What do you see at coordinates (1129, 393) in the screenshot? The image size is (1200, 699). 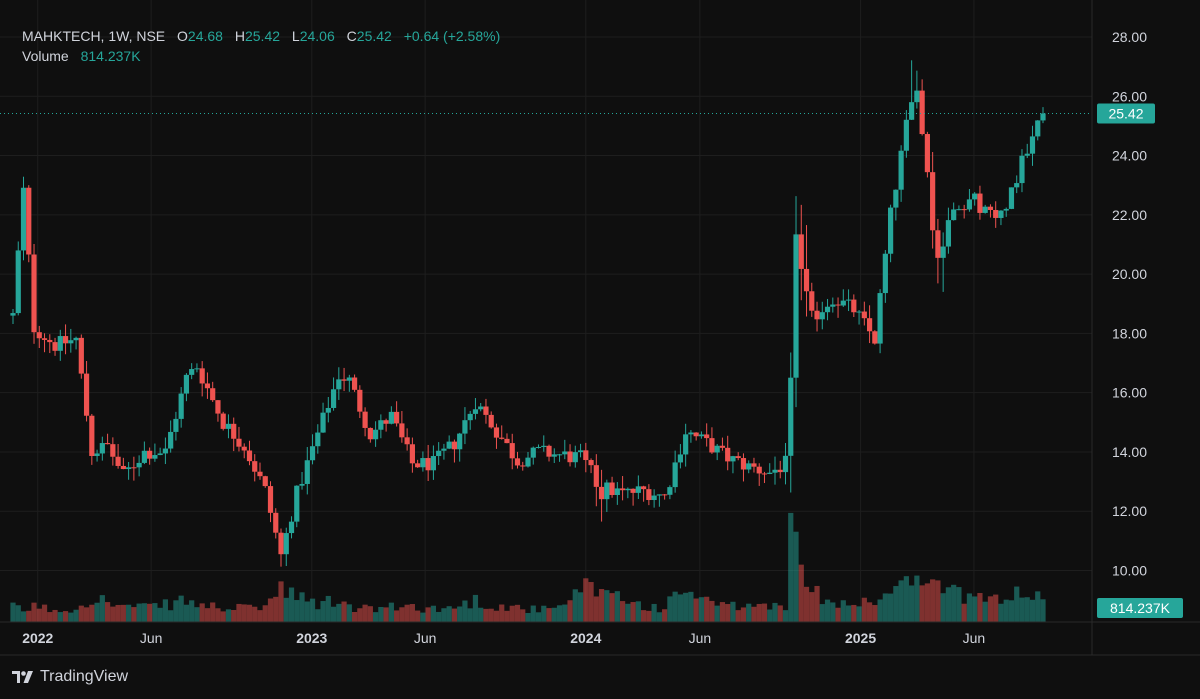 I see `price-tick-label: 16.00` at bounding box center [1129, 393].